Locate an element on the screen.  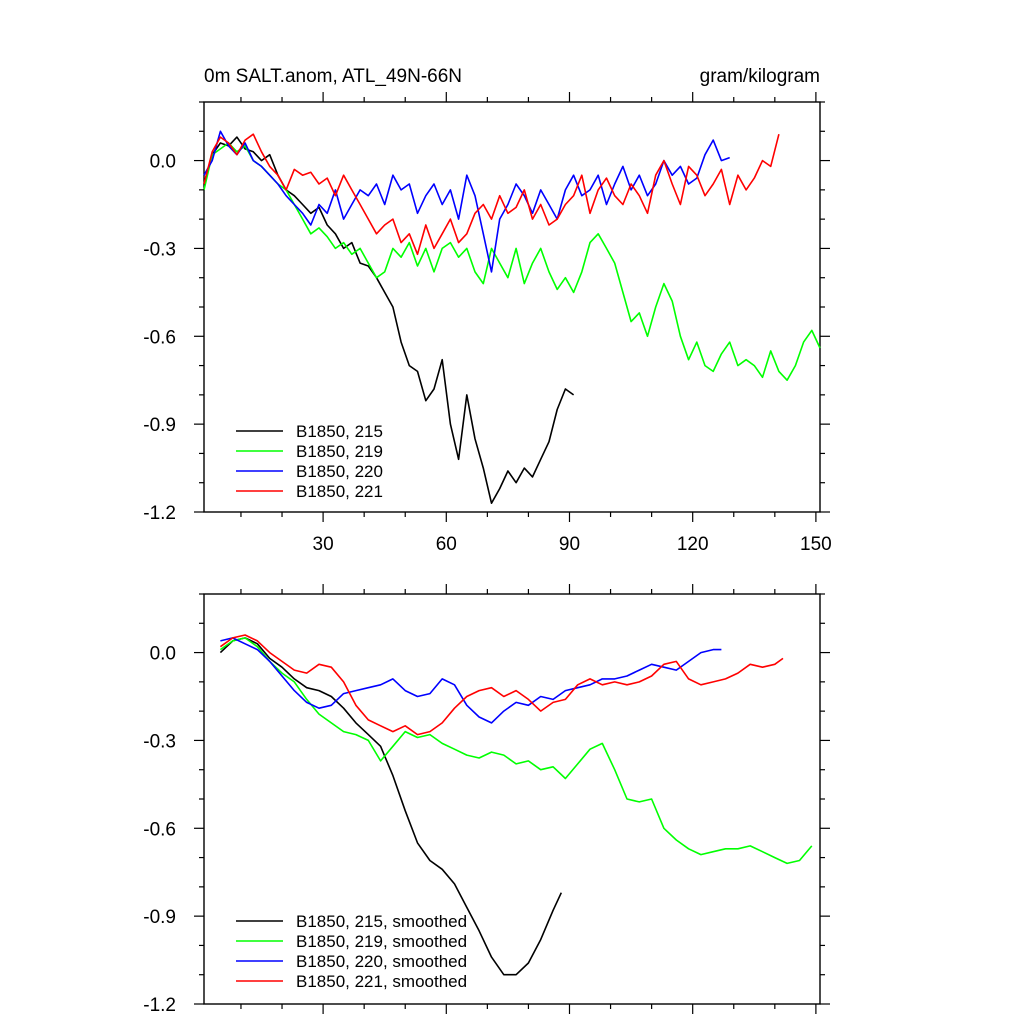
series-line-b1850-221-smoothed is located at coordinates (501, 685).